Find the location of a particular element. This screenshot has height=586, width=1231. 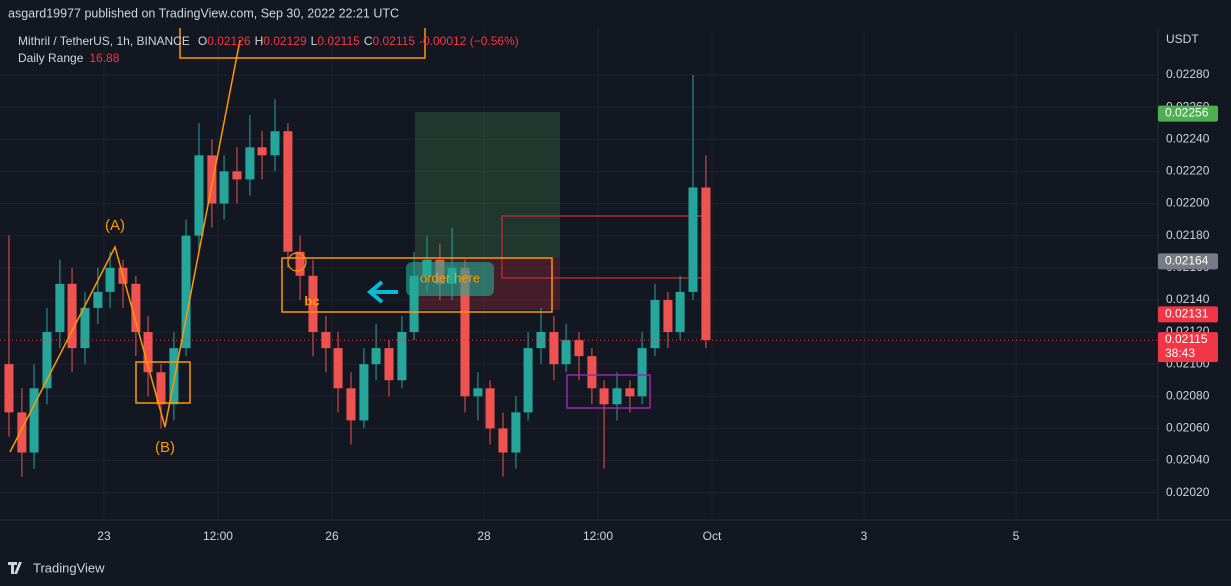

y-tick-label: 0.02240 is located at coordinates (1188, 138).